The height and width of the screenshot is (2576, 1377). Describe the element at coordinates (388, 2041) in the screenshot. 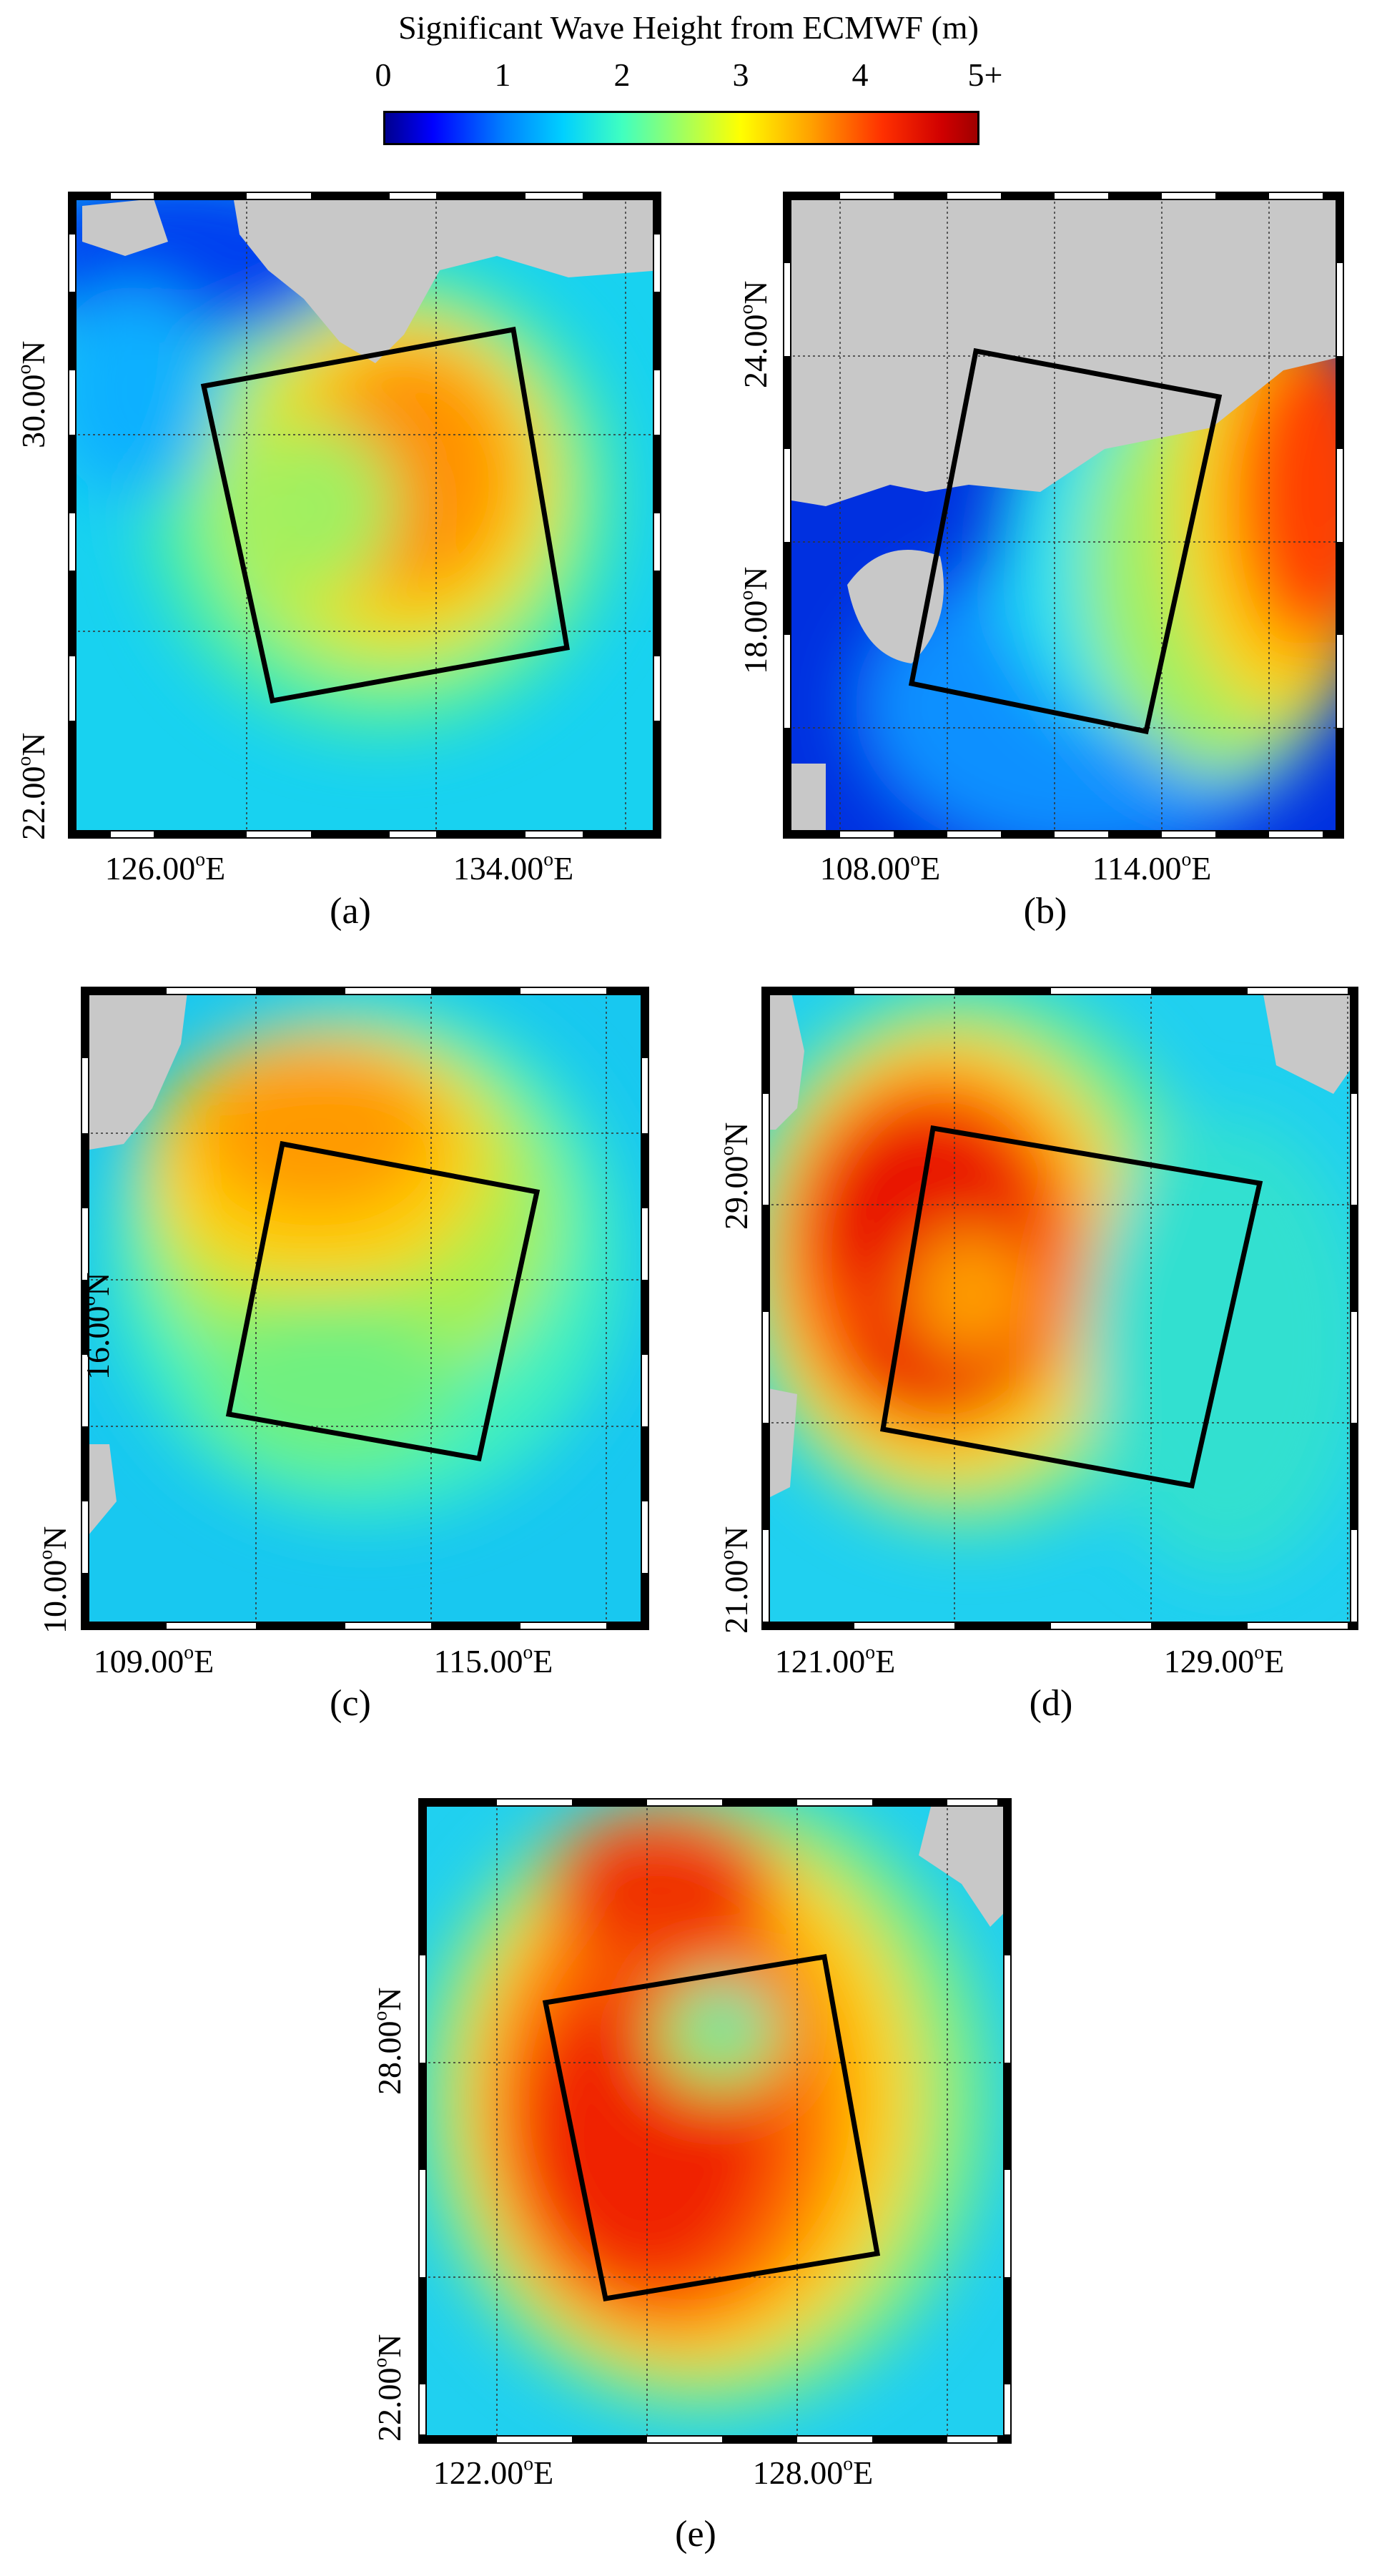

I see `lat-label-e-1: 28.00oN` at that location.